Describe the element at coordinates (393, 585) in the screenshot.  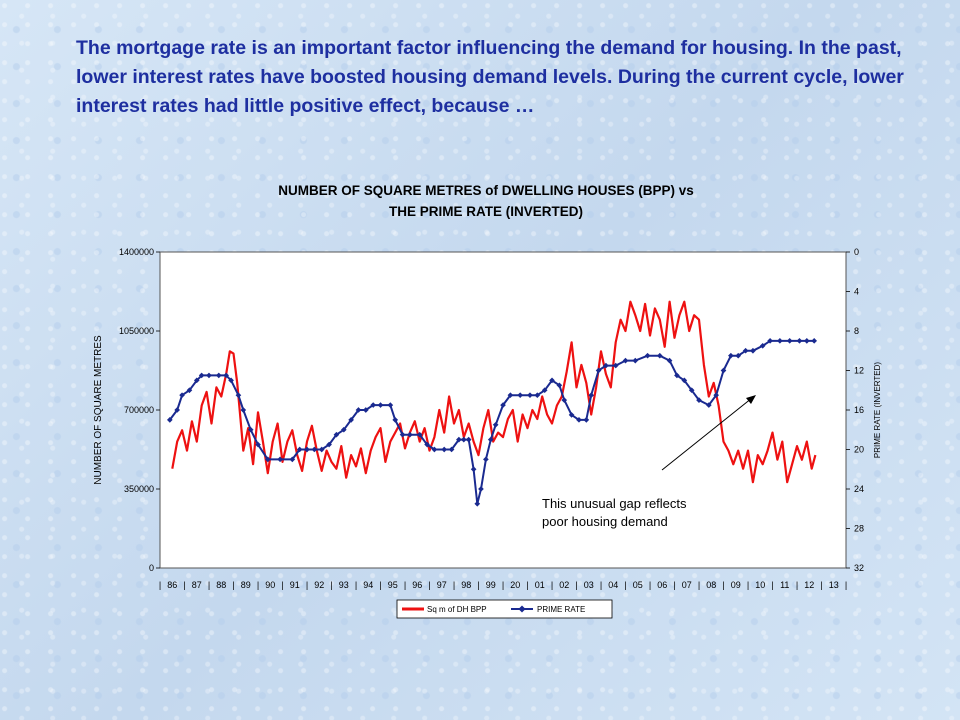
I see `x-tick-label: 95` at that location.